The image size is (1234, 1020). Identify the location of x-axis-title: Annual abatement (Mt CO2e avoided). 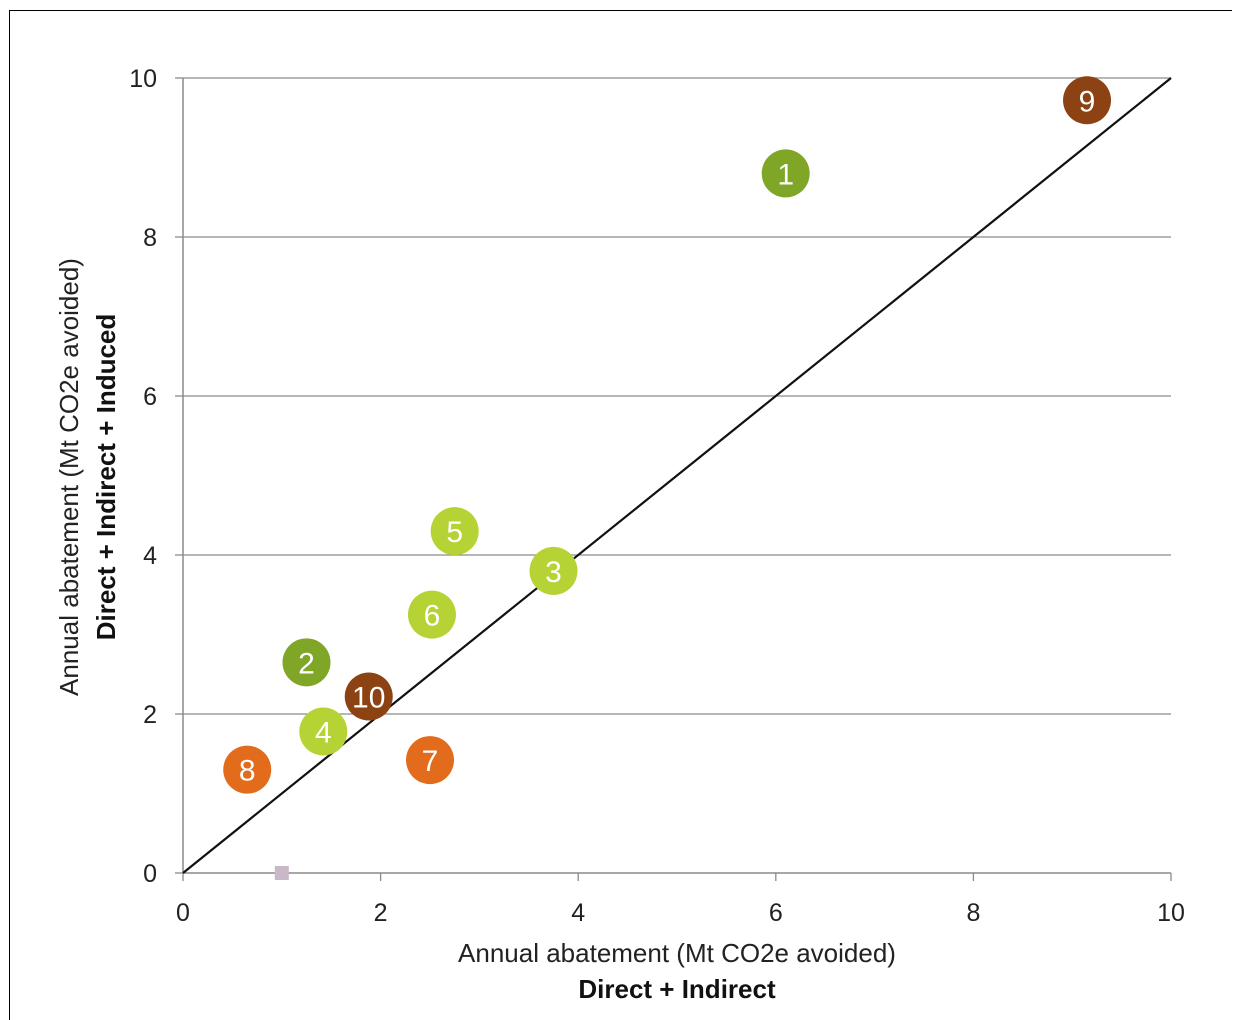
(677, 953).